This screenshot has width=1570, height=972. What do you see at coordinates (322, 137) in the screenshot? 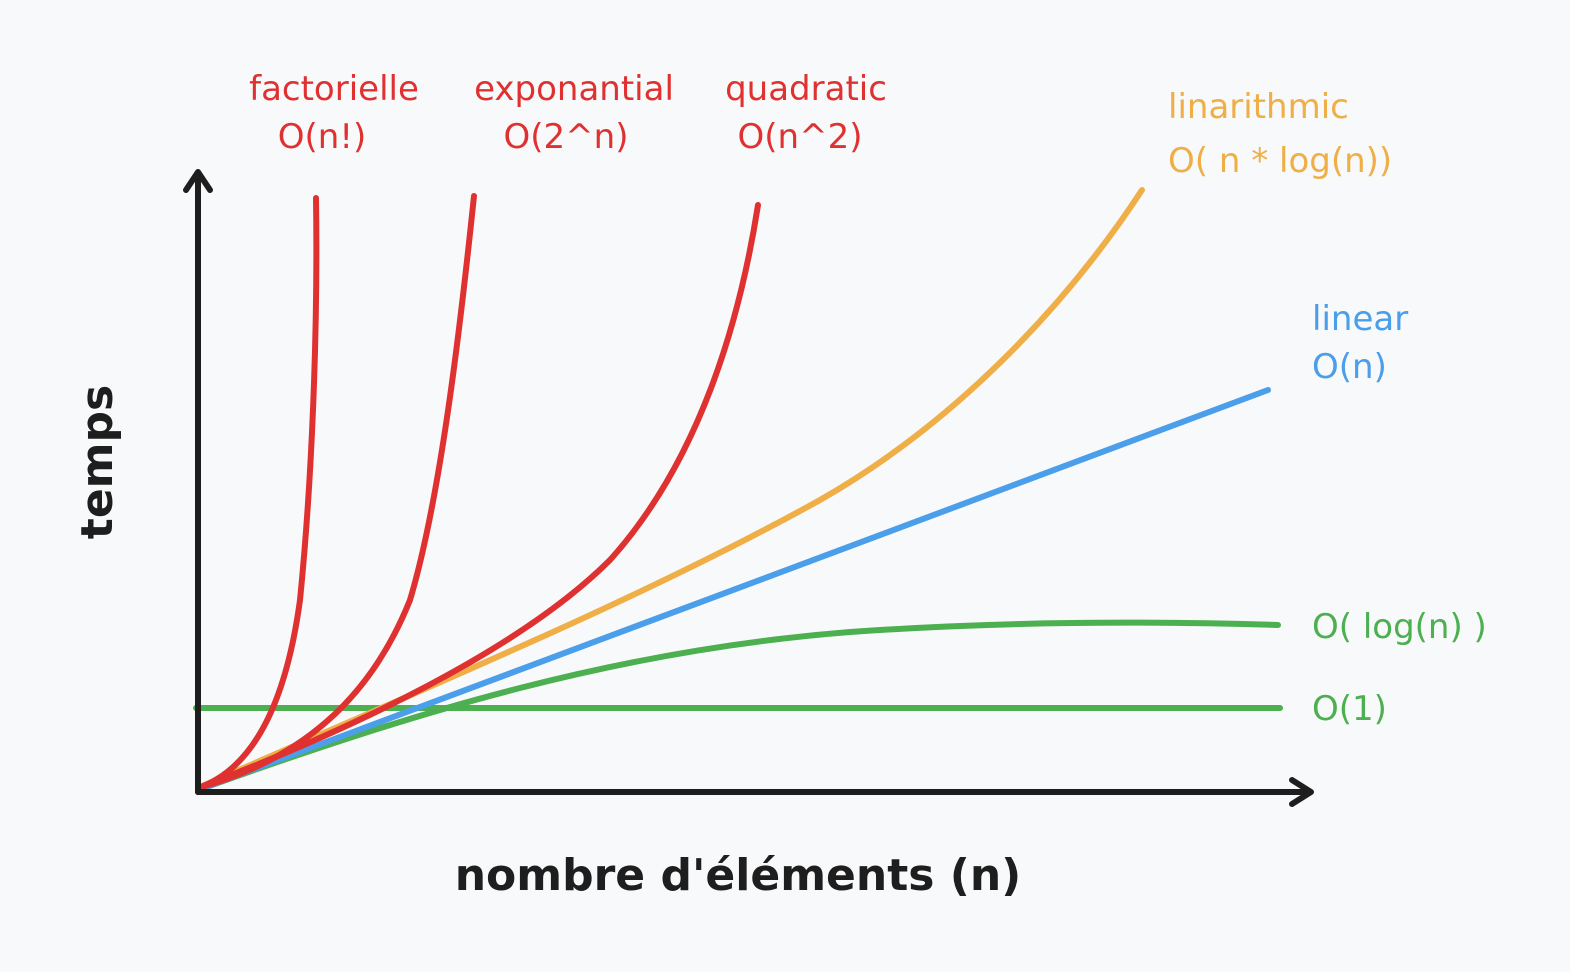
I see `factorial-notation-label: O(n!)` at bounding box center [322, 137].